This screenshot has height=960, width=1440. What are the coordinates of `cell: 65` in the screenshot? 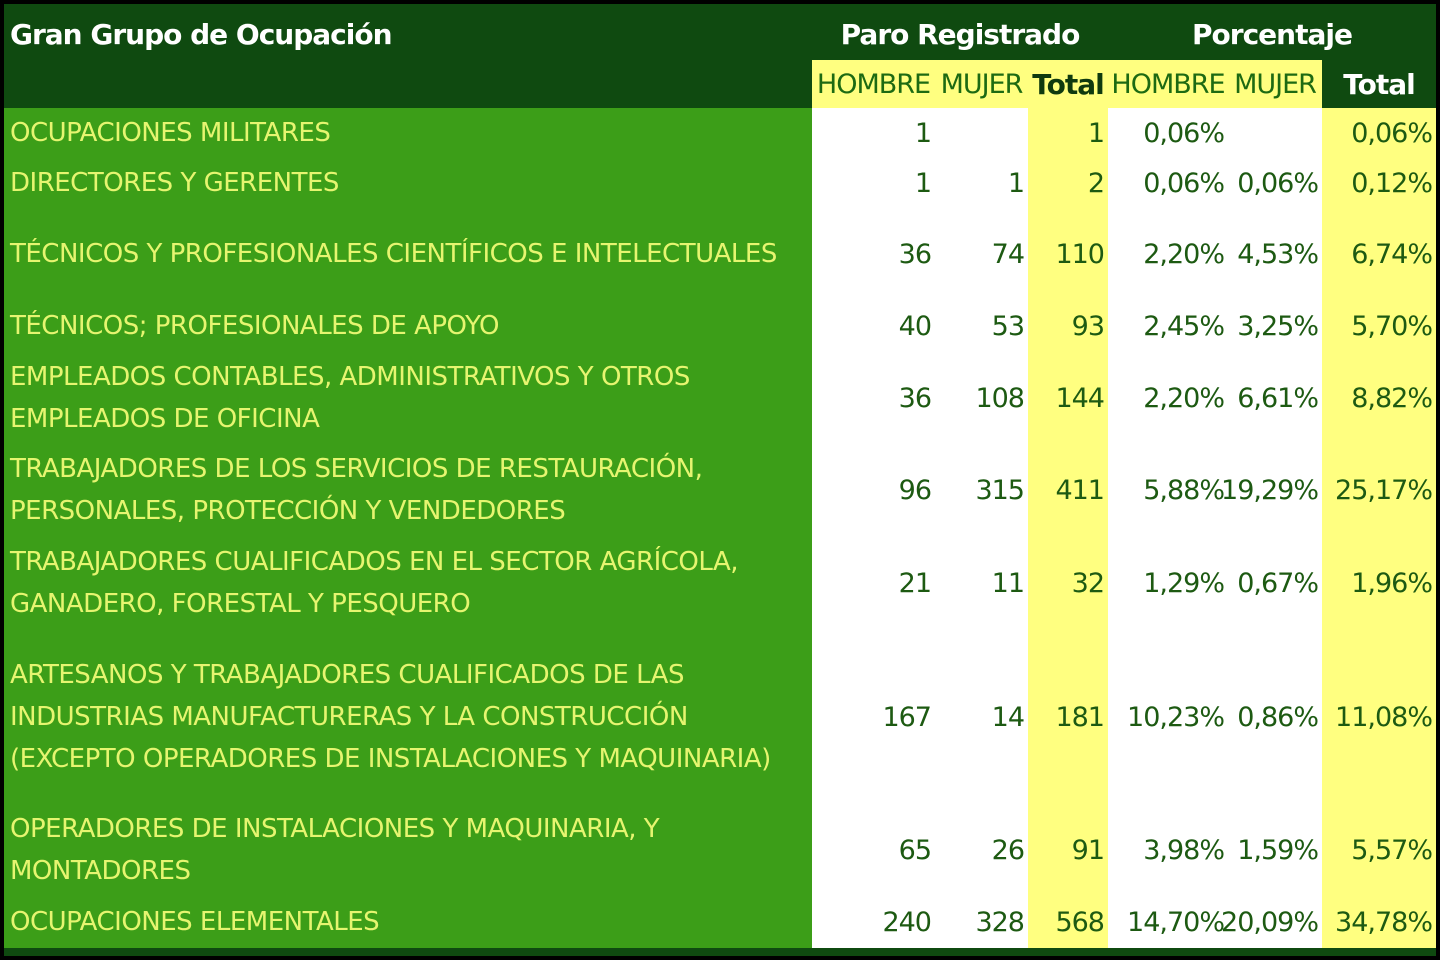 It's located at (873, 850).